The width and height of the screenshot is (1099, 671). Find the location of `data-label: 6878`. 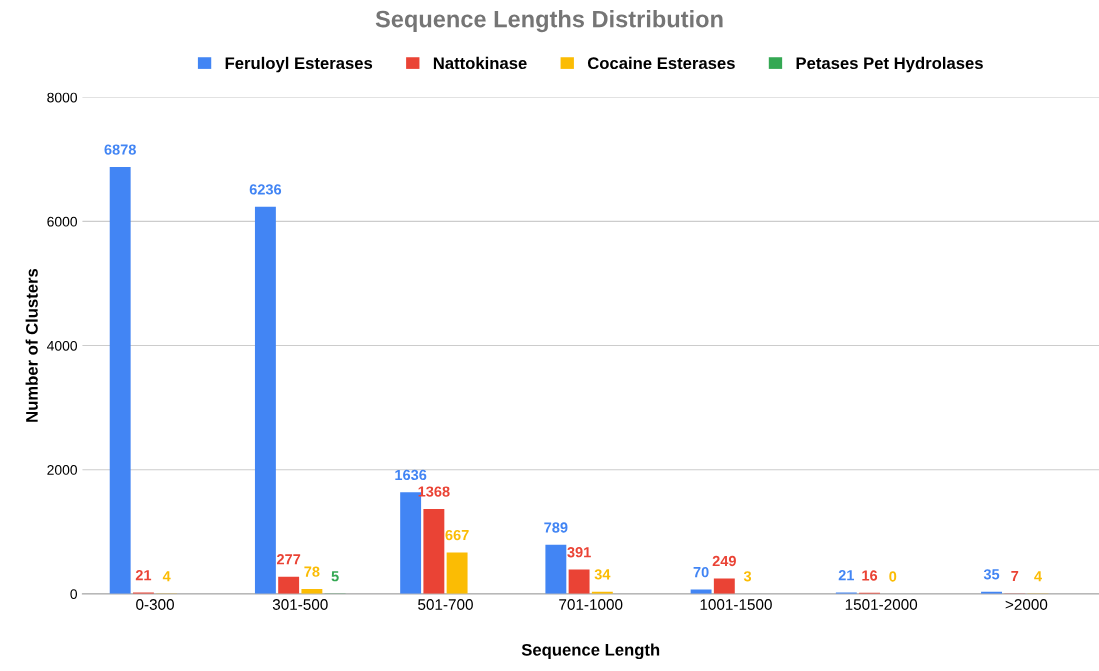

data-label: 6878 is located at coordinates (120, 149).